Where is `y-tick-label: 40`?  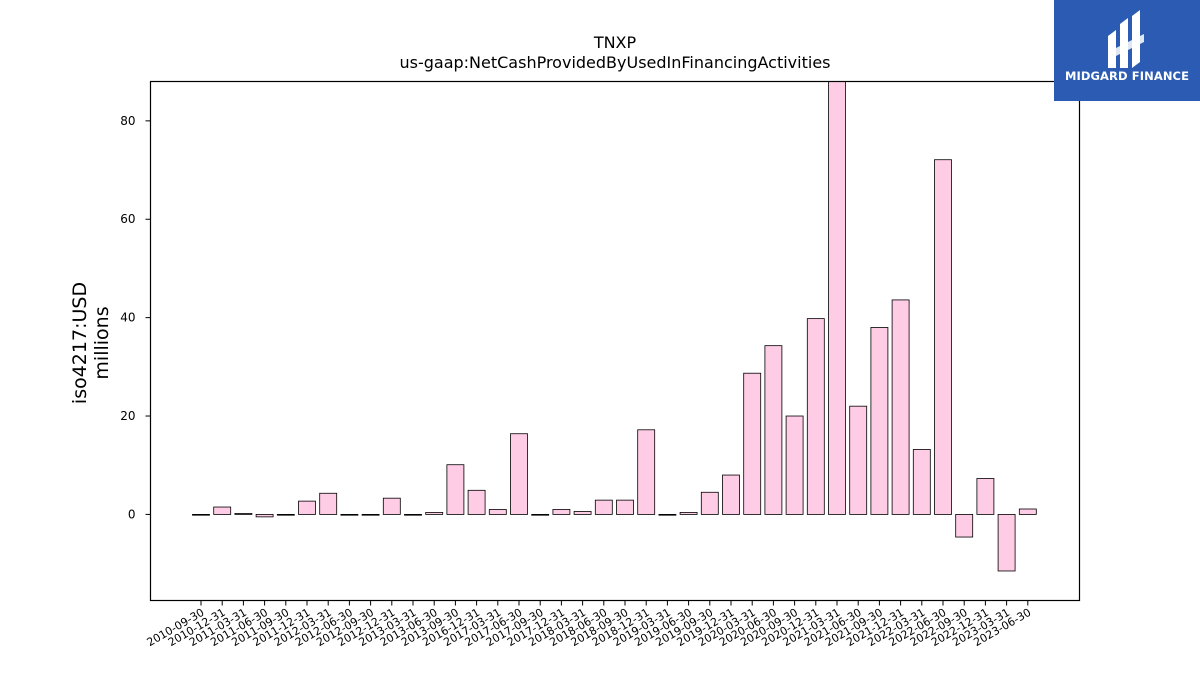
y-tick-label: 40 is located at coordinates (127, 318).